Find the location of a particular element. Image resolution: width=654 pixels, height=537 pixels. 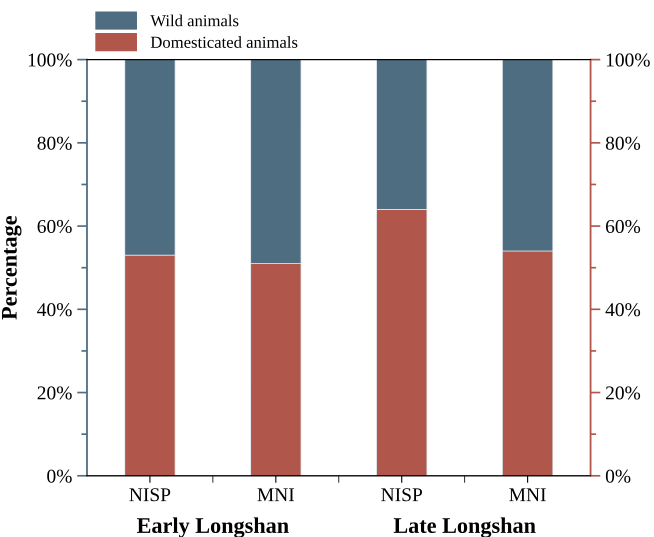

y2-tick-label: 40% is located at coordinates (623, 309).